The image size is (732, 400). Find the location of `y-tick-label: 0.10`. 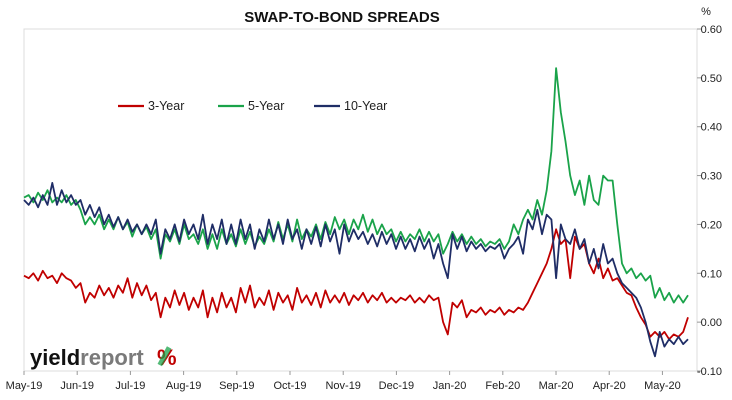

y-tick-label: 0.10 is located at coordinates (711, 274).